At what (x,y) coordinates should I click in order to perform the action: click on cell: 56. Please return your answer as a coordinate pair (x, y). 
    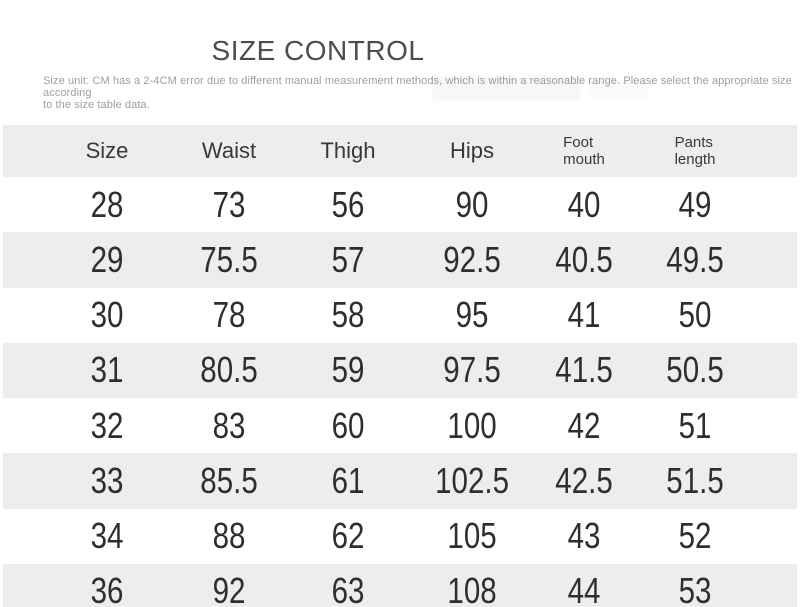
    Looking at the image, I should click on (348, 204).